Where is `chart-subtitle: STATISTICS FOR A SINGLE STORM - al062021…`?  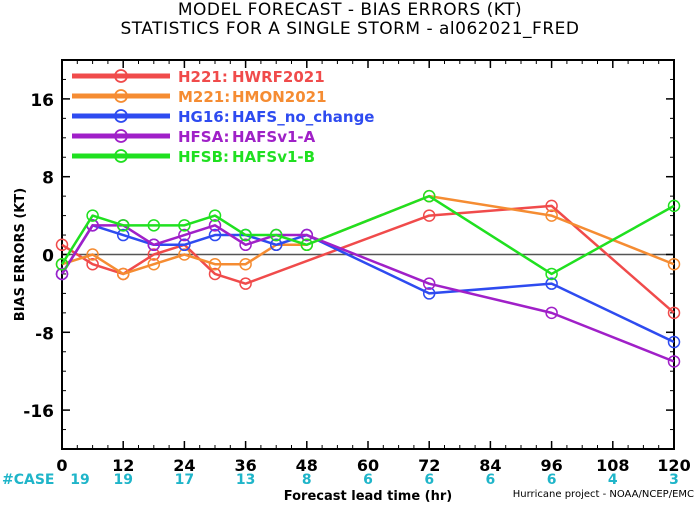 chart-subtitle: STATISTICS FOR A SINGLE STORM - al062021… is located at coordinates (350, 29).